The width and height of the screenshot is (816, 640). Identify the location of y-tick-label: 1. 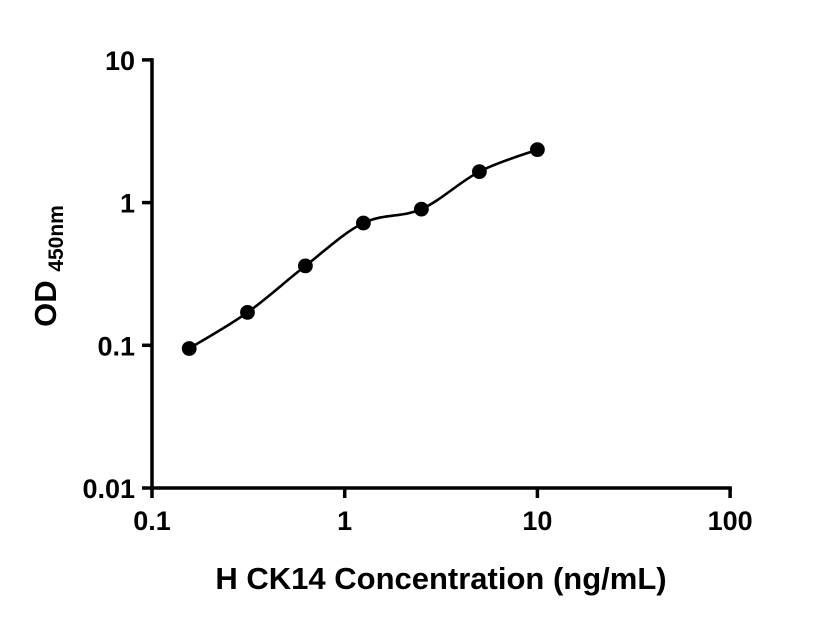
(127, 204).